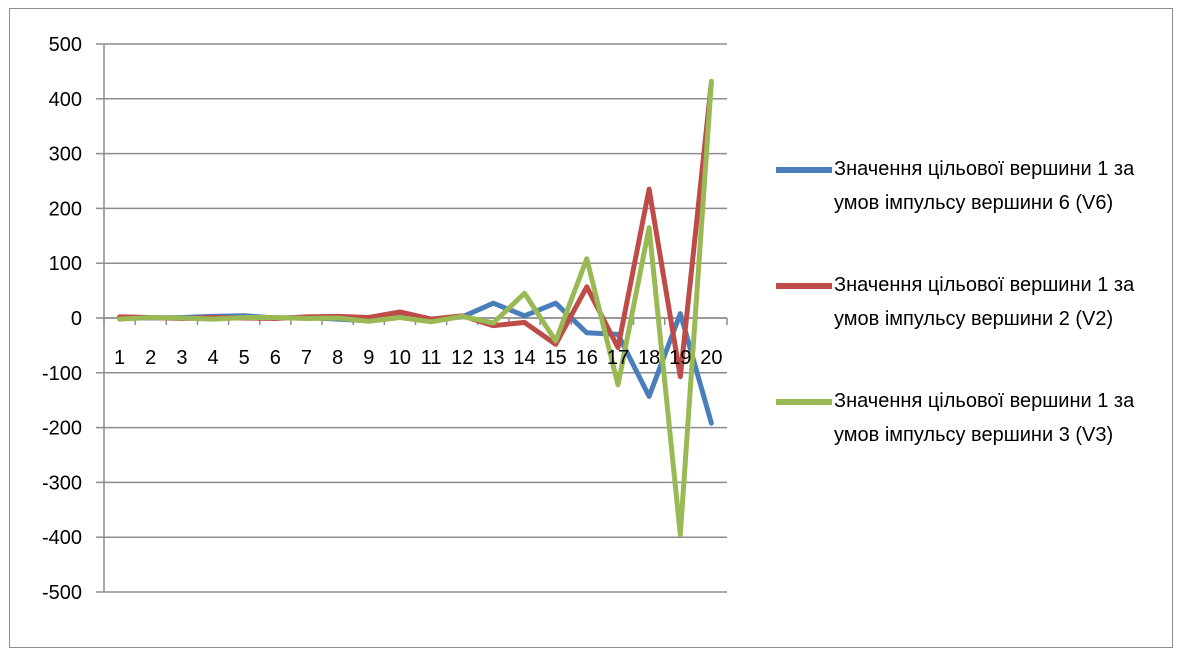  What do you see at coordinates (62, 319) in the screenshot?
I see `y-axis-tick-labels: 500 400 300 200 100 0 -100 -200 -300 -400 -500` at bounding box center [62, 319].